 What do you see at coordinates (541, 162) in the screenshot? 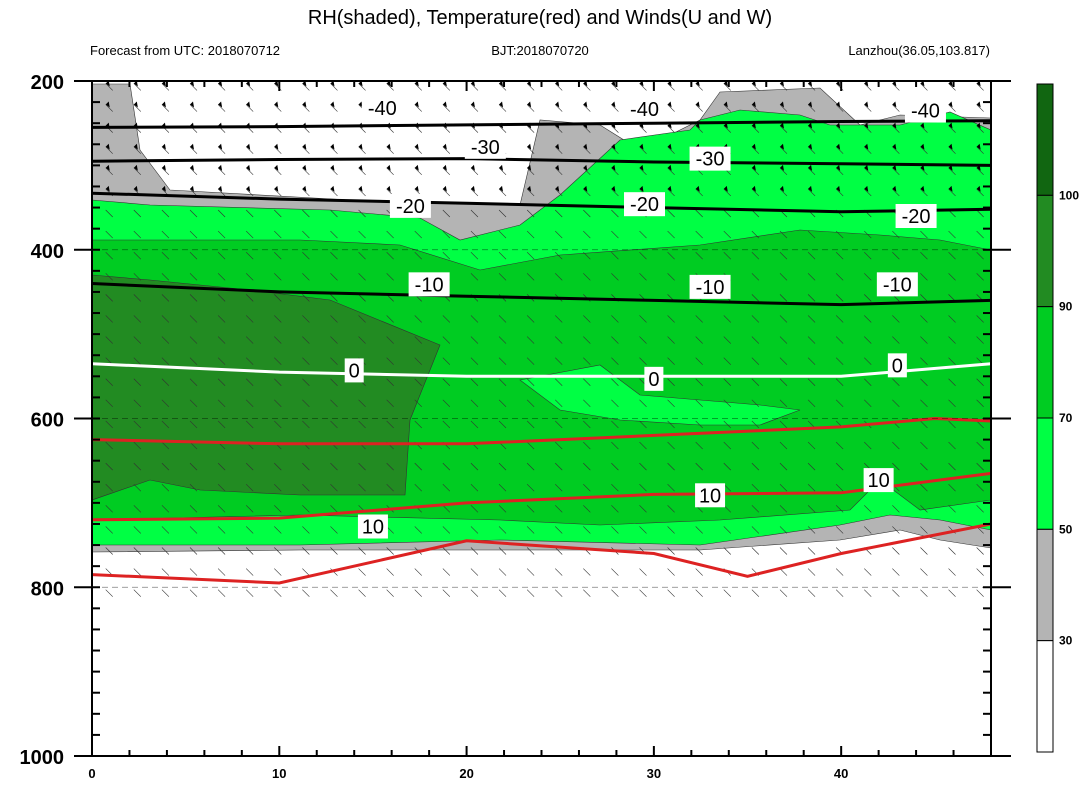
I see `temperature-contour` at bounding box center [541, 162].